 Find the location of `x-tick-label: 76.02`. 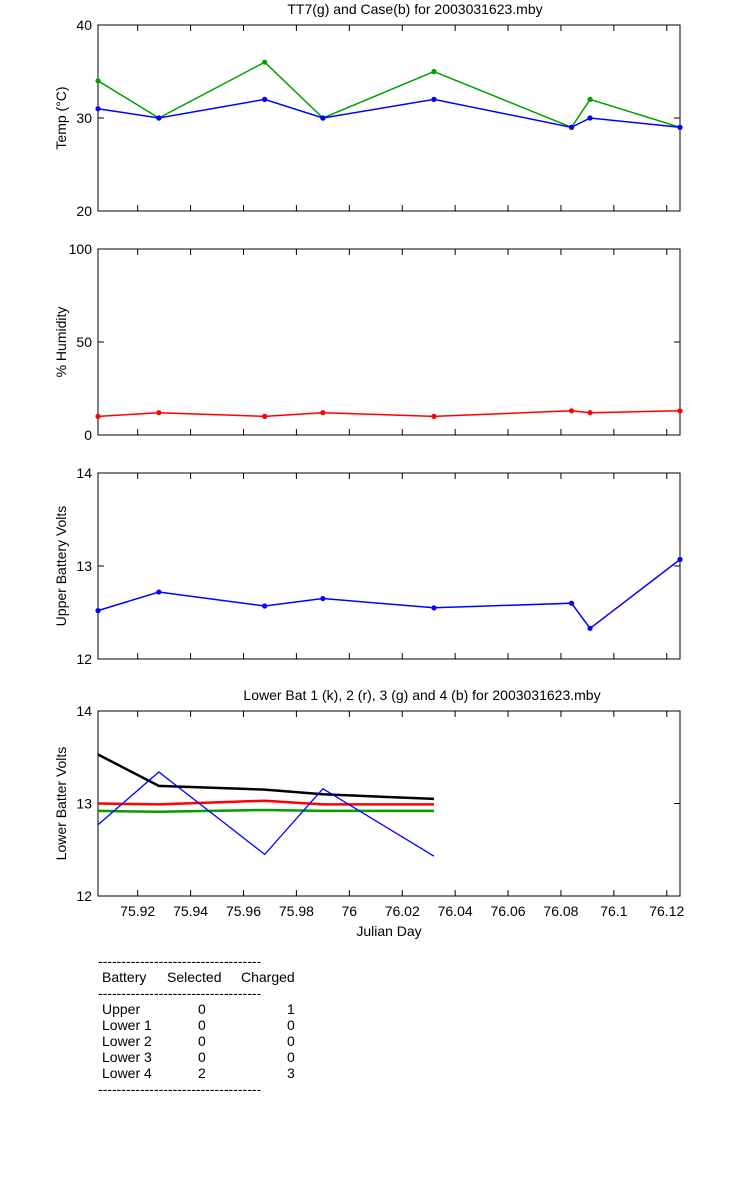

x-tick-label: 76.02 is located at coordinates (402, 911).